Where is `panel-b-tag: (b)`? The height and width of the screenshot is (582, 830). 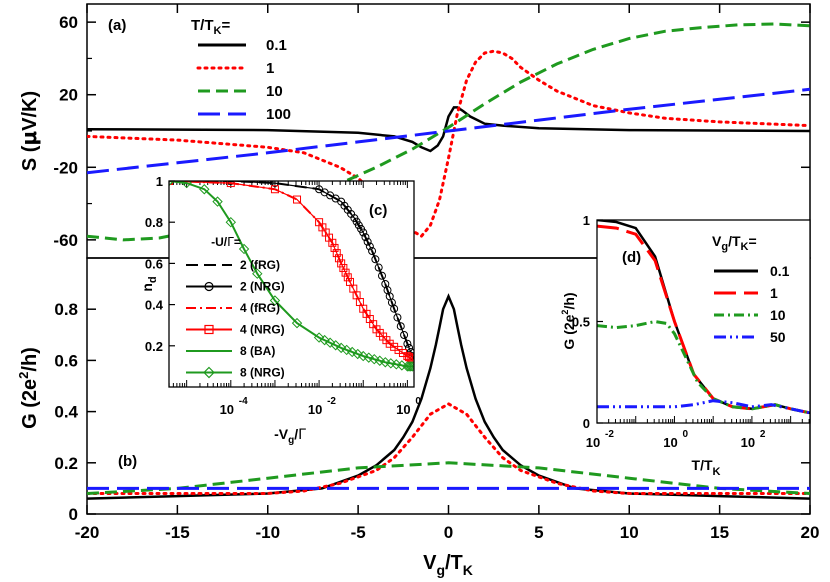
panel-b-tag: (b) is located at coordinates (127, 461).